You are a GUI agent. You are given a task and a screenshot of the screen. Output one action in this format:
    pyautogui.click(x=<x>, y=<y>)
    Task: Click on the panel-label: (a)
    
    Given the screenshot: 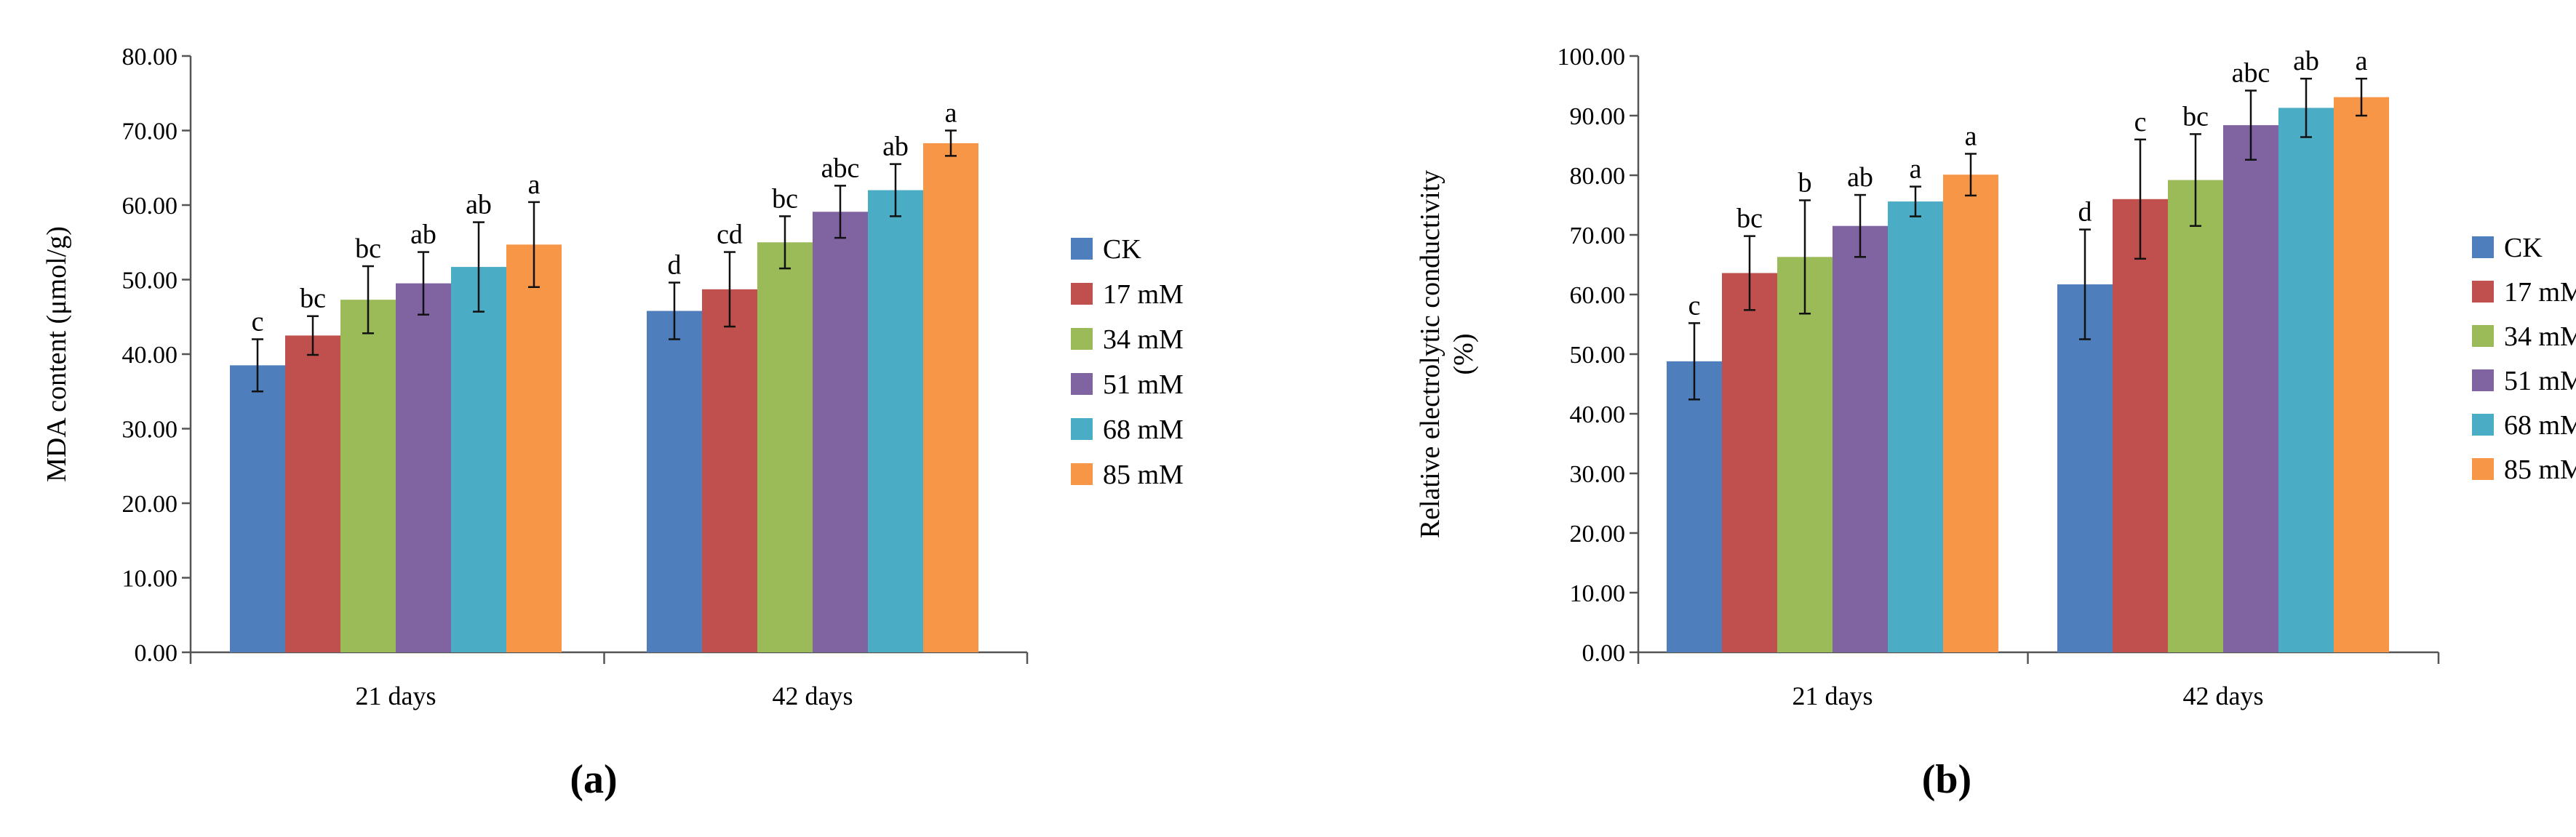 What is the action you would take?
    pyautogui.click(x=593, y=779)
    